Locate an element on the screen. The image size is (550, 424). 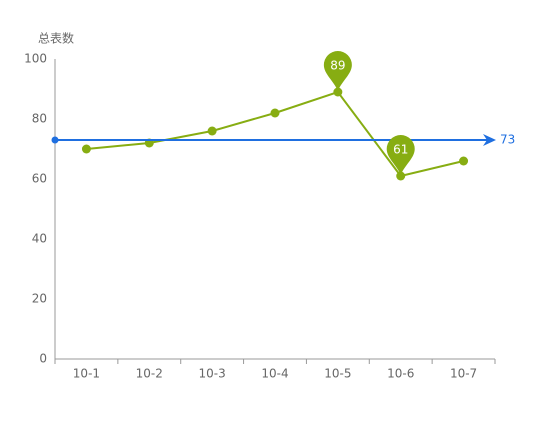
mark-line-arrow is located at coordinates (489, 140).